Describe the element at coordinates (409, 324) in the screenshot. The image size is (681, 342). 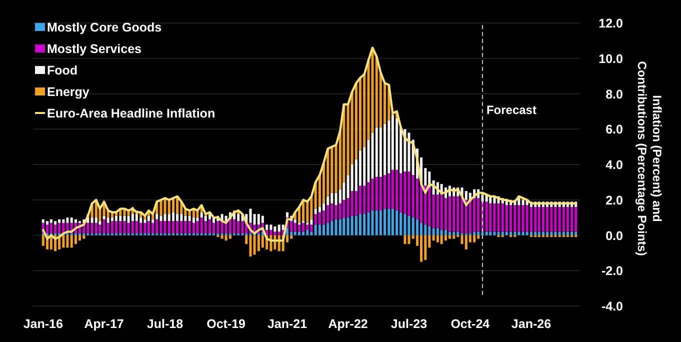
I see `x-tick-label: Jul-23` at that location.